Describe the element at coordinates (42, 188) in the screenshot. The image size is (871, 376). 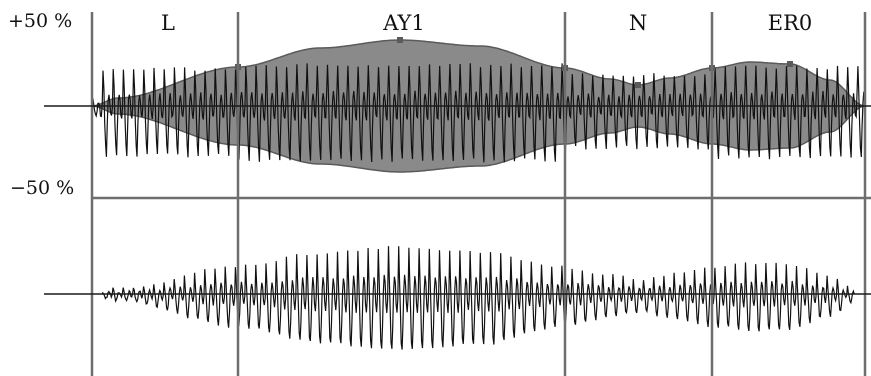
I see `axis-label-bottom: −50 %` at that location.